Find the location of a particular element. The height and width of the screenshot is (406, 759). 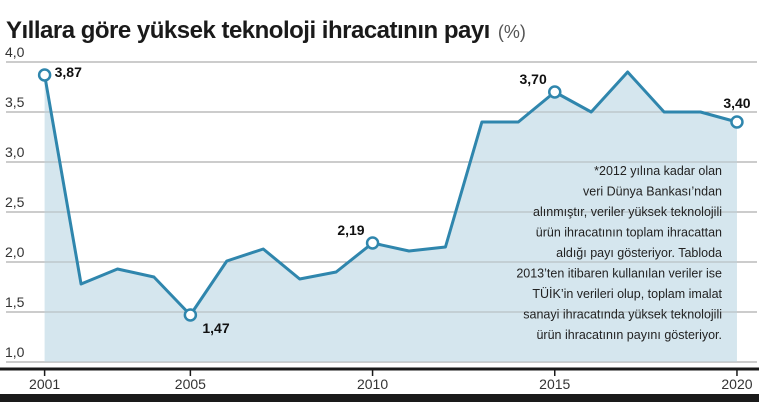

y-tick-label: 1,0 is located at coordinates (15, 352).